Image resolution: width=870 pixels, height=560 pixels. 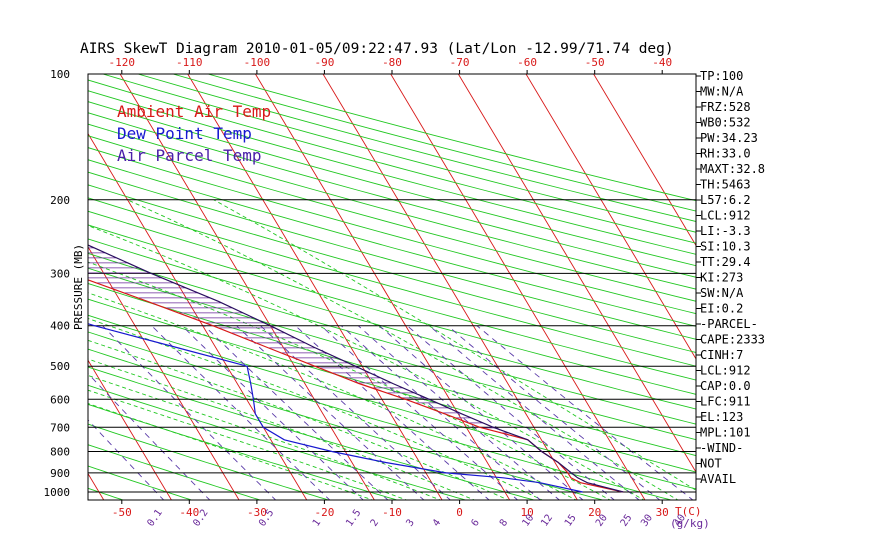 What do you see at coordinates (60, 473) in the screenshot?
I see `pressure-tick-label: 900` at bounding box center [60, 473].